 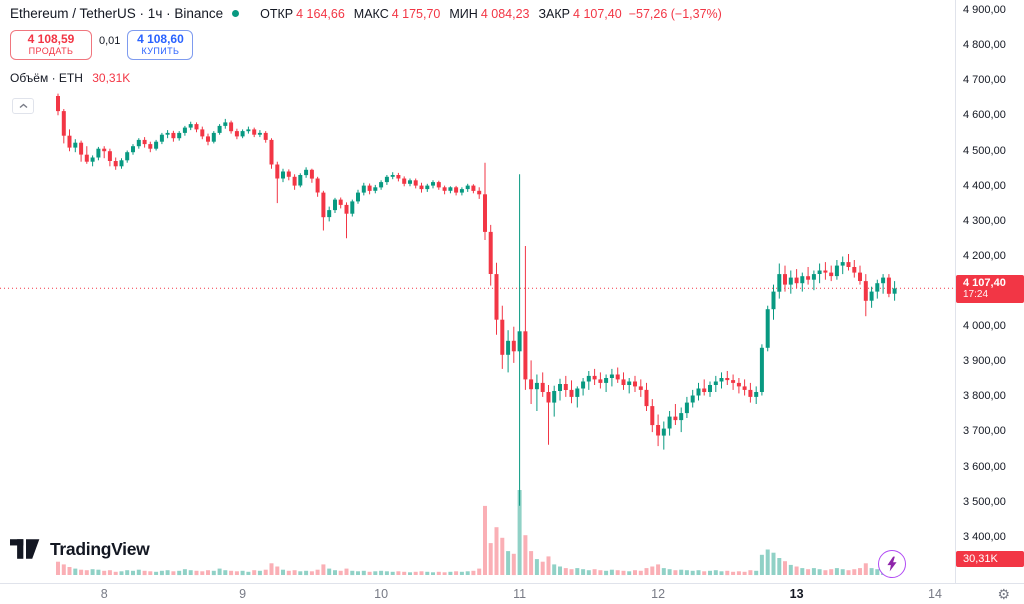 I want to click on volume-indicator-label: Объём · ETH, so click(x=46, y=78).